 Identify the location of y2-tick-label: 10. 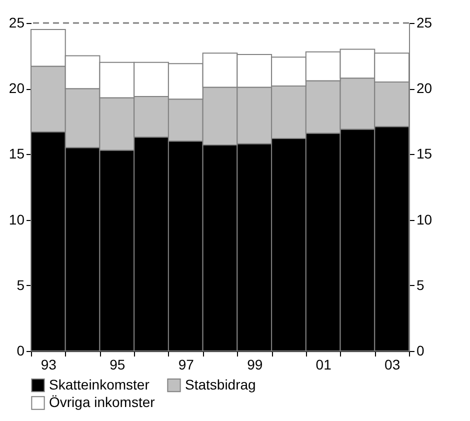
(424, 219).